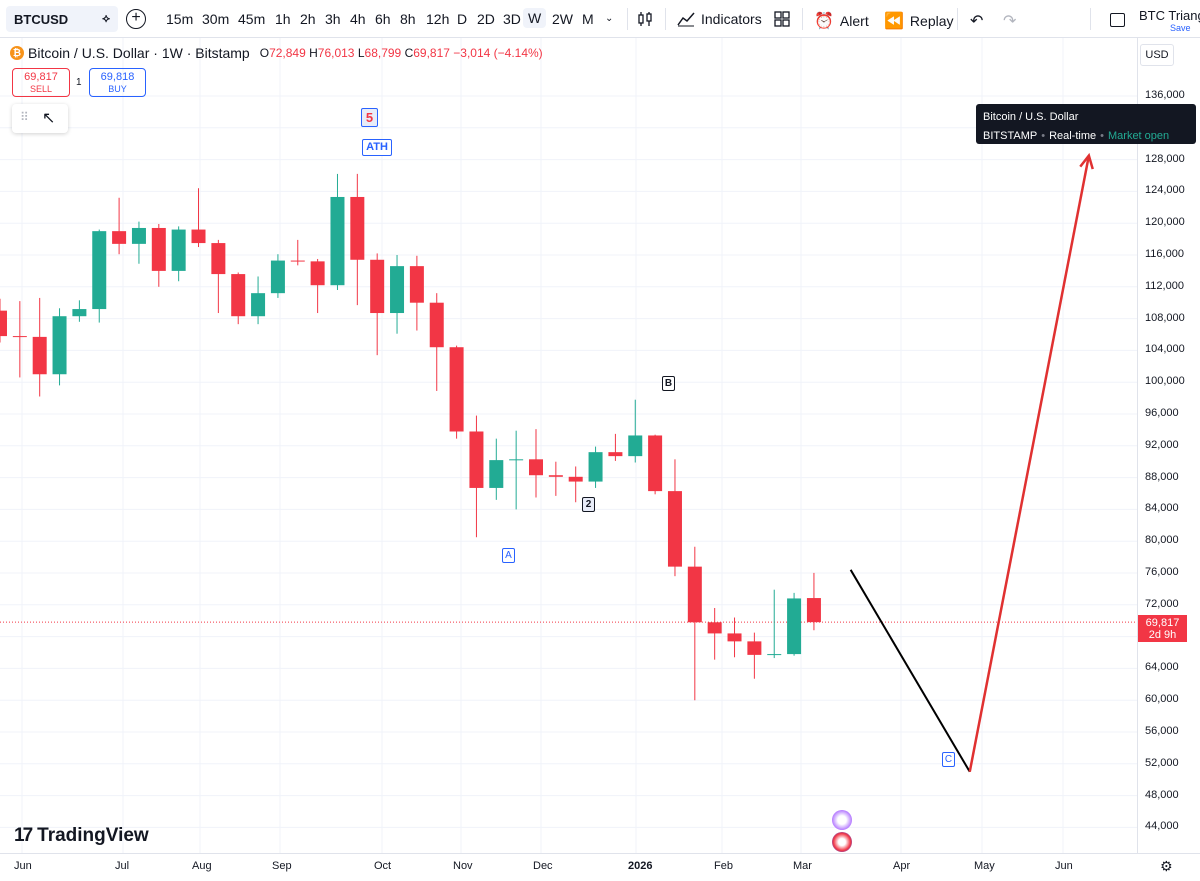 The height and width of the screenshot is (881, 1200). What do you see at coordinates (1165, 381) in the screenshot?
I see `price-tick: 100,000` at bounding box center [1165, 381].